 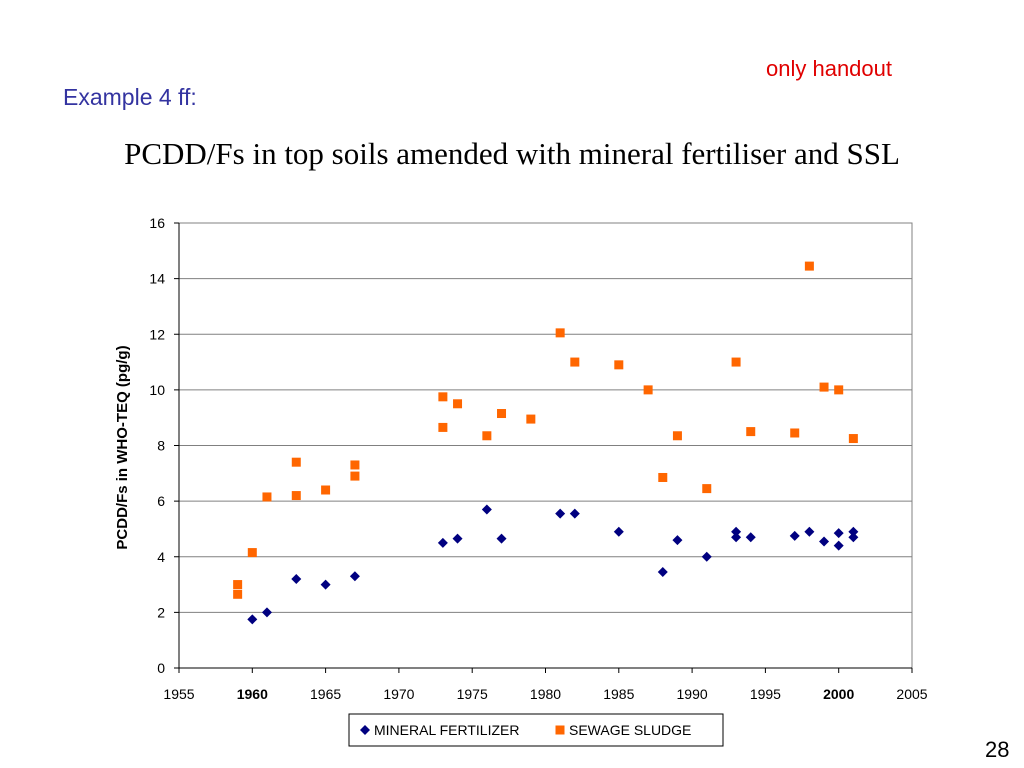 What do you see at coordinates (325, 694) in the screenshot?
I see `x-tick-label: 1965` at bounding box center [325, 694].